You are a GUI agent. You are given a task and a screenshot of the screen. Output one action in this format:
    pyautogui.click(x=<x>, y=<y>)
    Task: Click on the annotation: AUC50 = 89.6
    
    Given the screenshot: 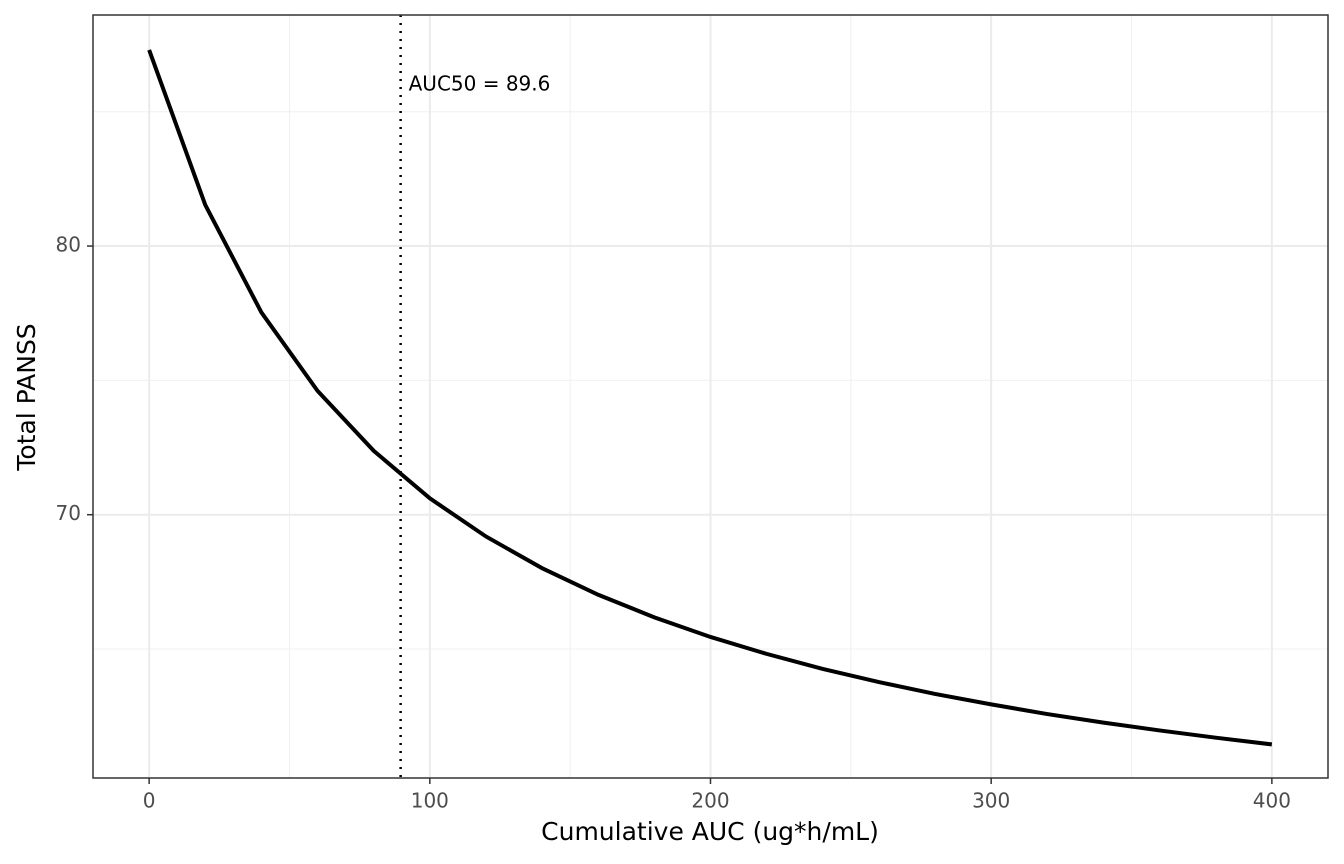 What is the action you would take?
    pyautogui.click(x=480, y=84)
    